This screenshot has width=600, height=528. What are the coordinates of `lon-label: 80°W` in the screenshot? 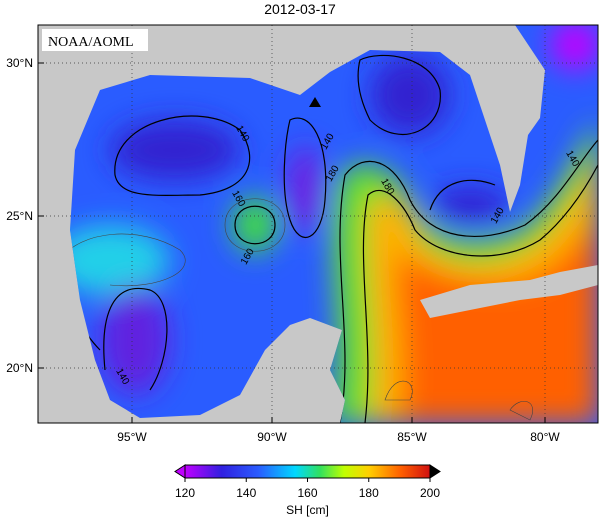 It's located at (545, 437).